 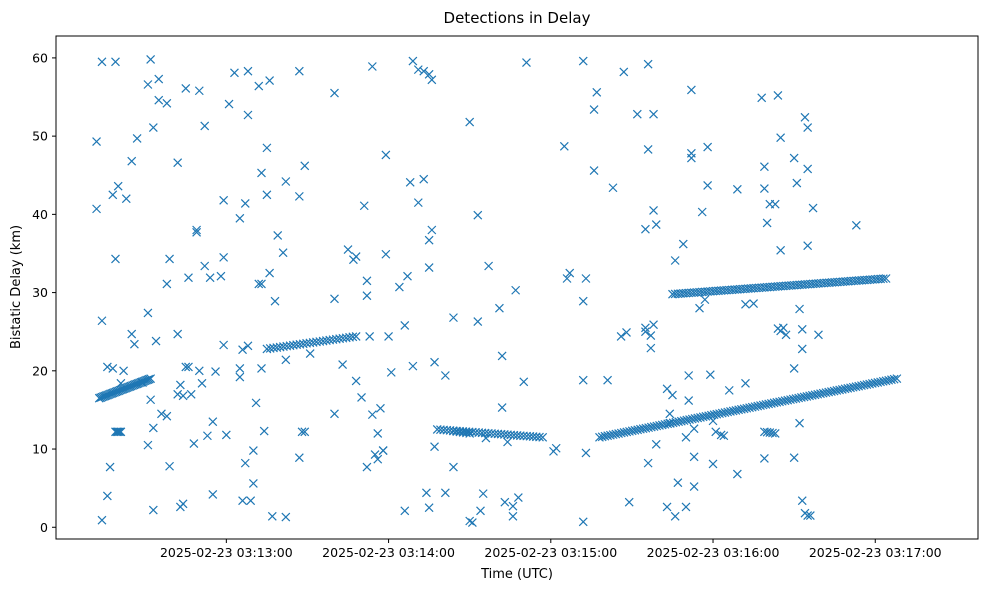 I want to click on x-axis-label: Time (UTC), so click(x=516, y=574).